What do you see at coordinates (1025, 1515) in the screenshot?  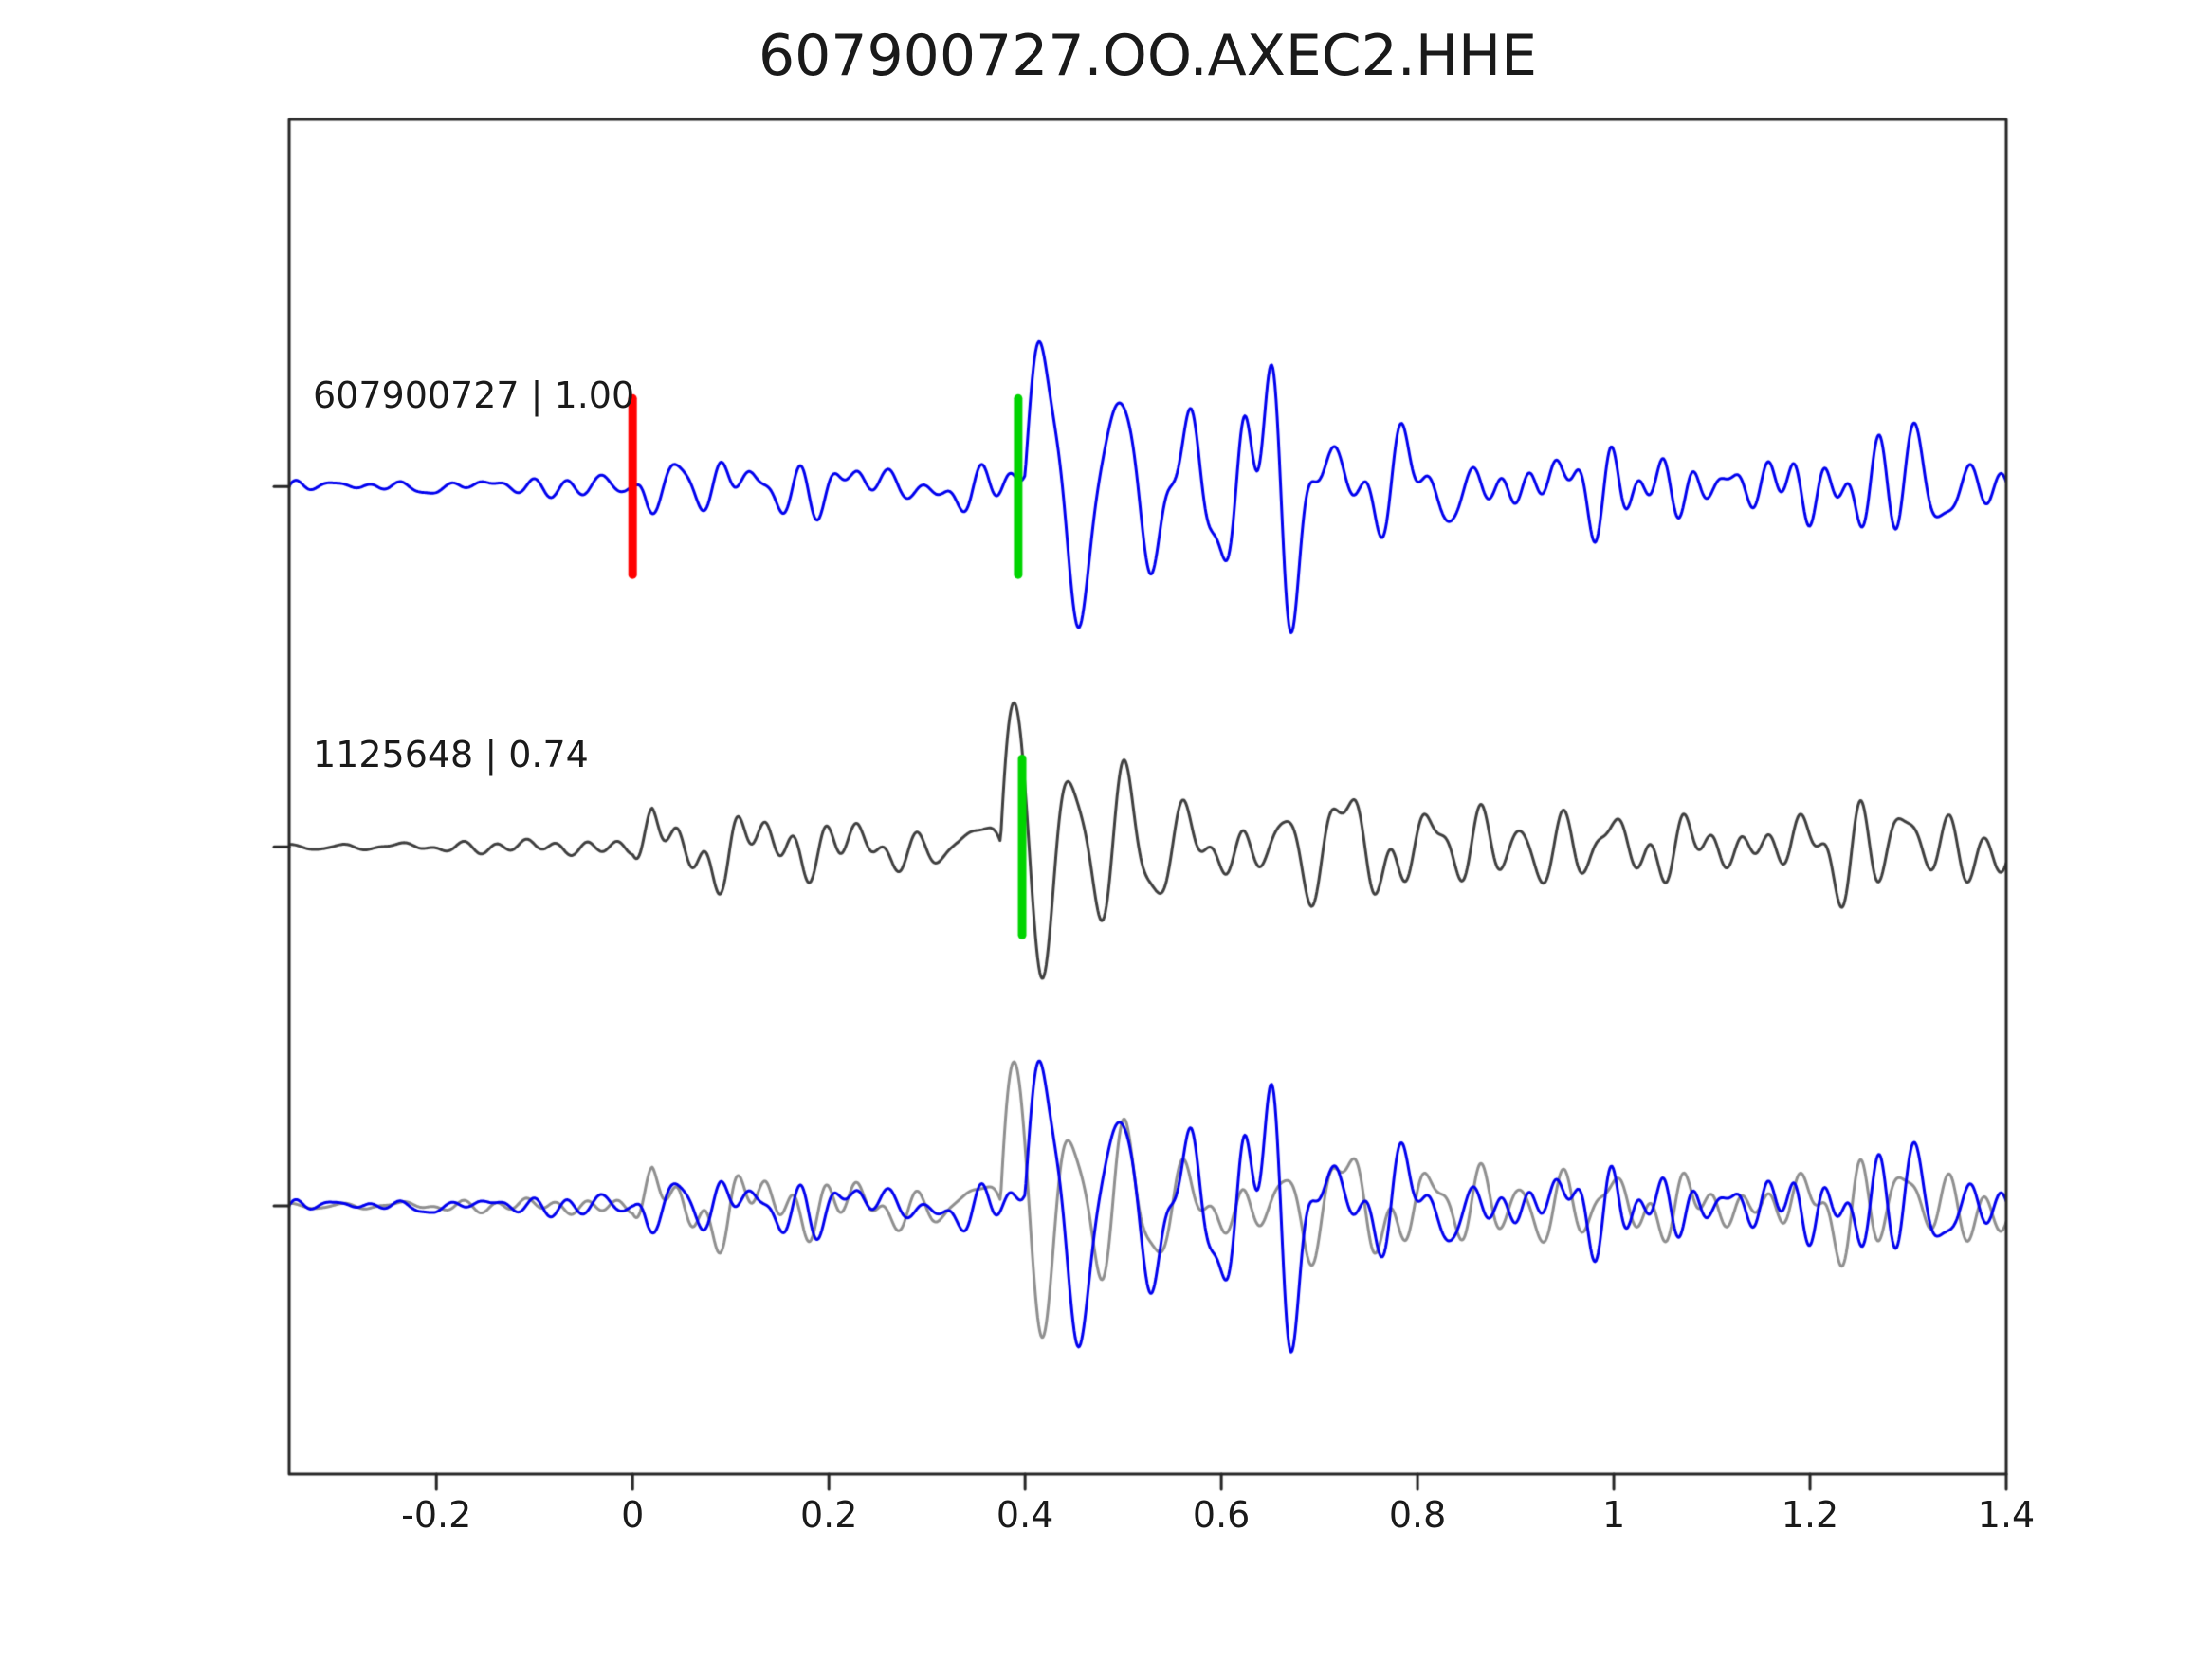 I see `x-tick-label: 0.4` at bounding box center [1025, 1515].